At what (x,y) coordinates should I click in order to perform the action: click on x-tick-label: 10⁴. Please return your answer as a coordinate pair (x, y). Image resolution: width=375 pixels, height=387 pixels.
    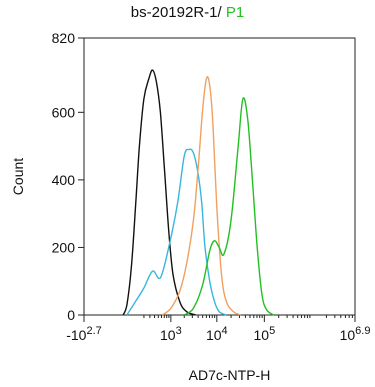
    Looking at the image, I should click on (217, 334).